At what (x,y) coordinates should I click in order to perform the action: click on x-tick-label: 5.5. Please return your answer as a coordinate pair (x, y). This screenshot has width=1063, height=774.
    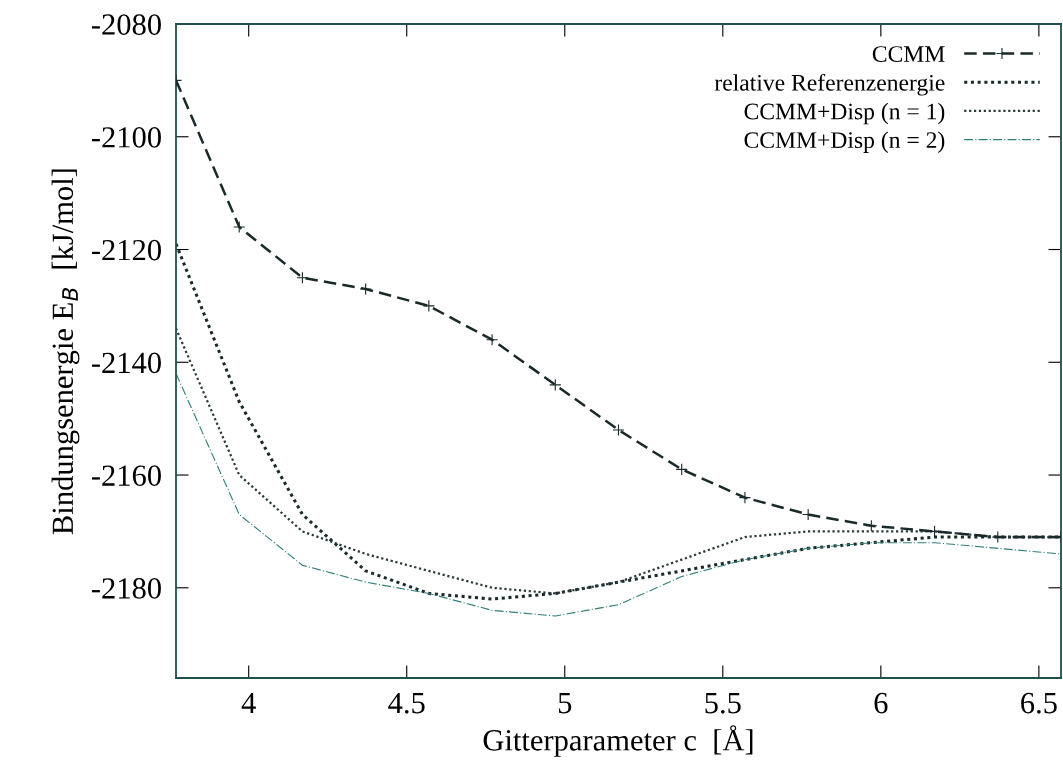
    Looking at the image, I should click on (723, 703).